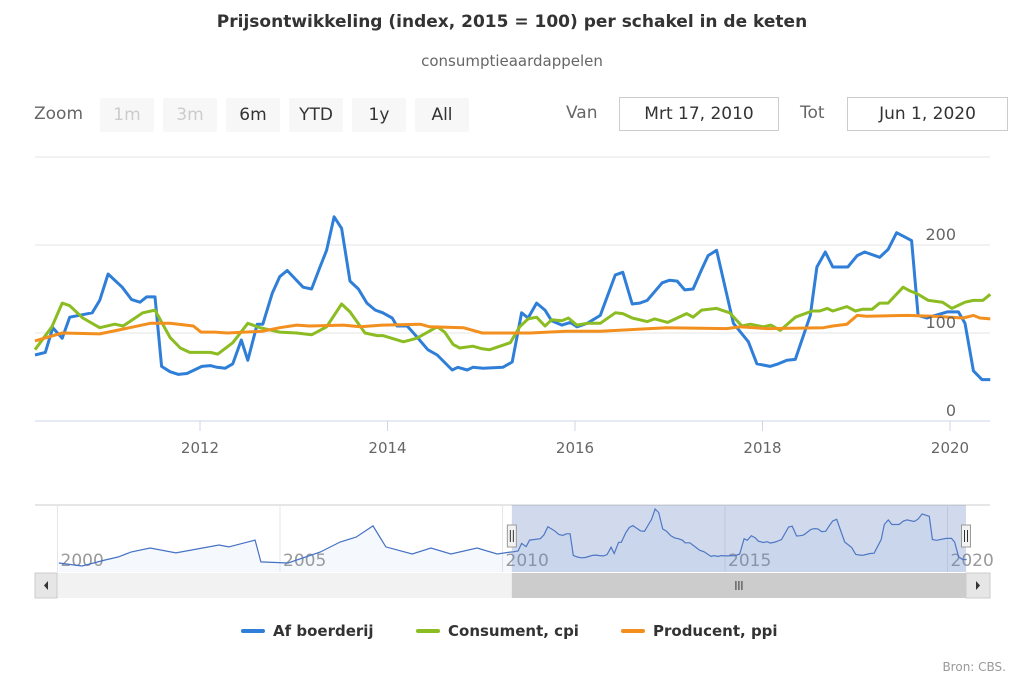 This screenshot has height=683, width=1024. I want to click on x-tick-label: 2020, so click(950, 448).